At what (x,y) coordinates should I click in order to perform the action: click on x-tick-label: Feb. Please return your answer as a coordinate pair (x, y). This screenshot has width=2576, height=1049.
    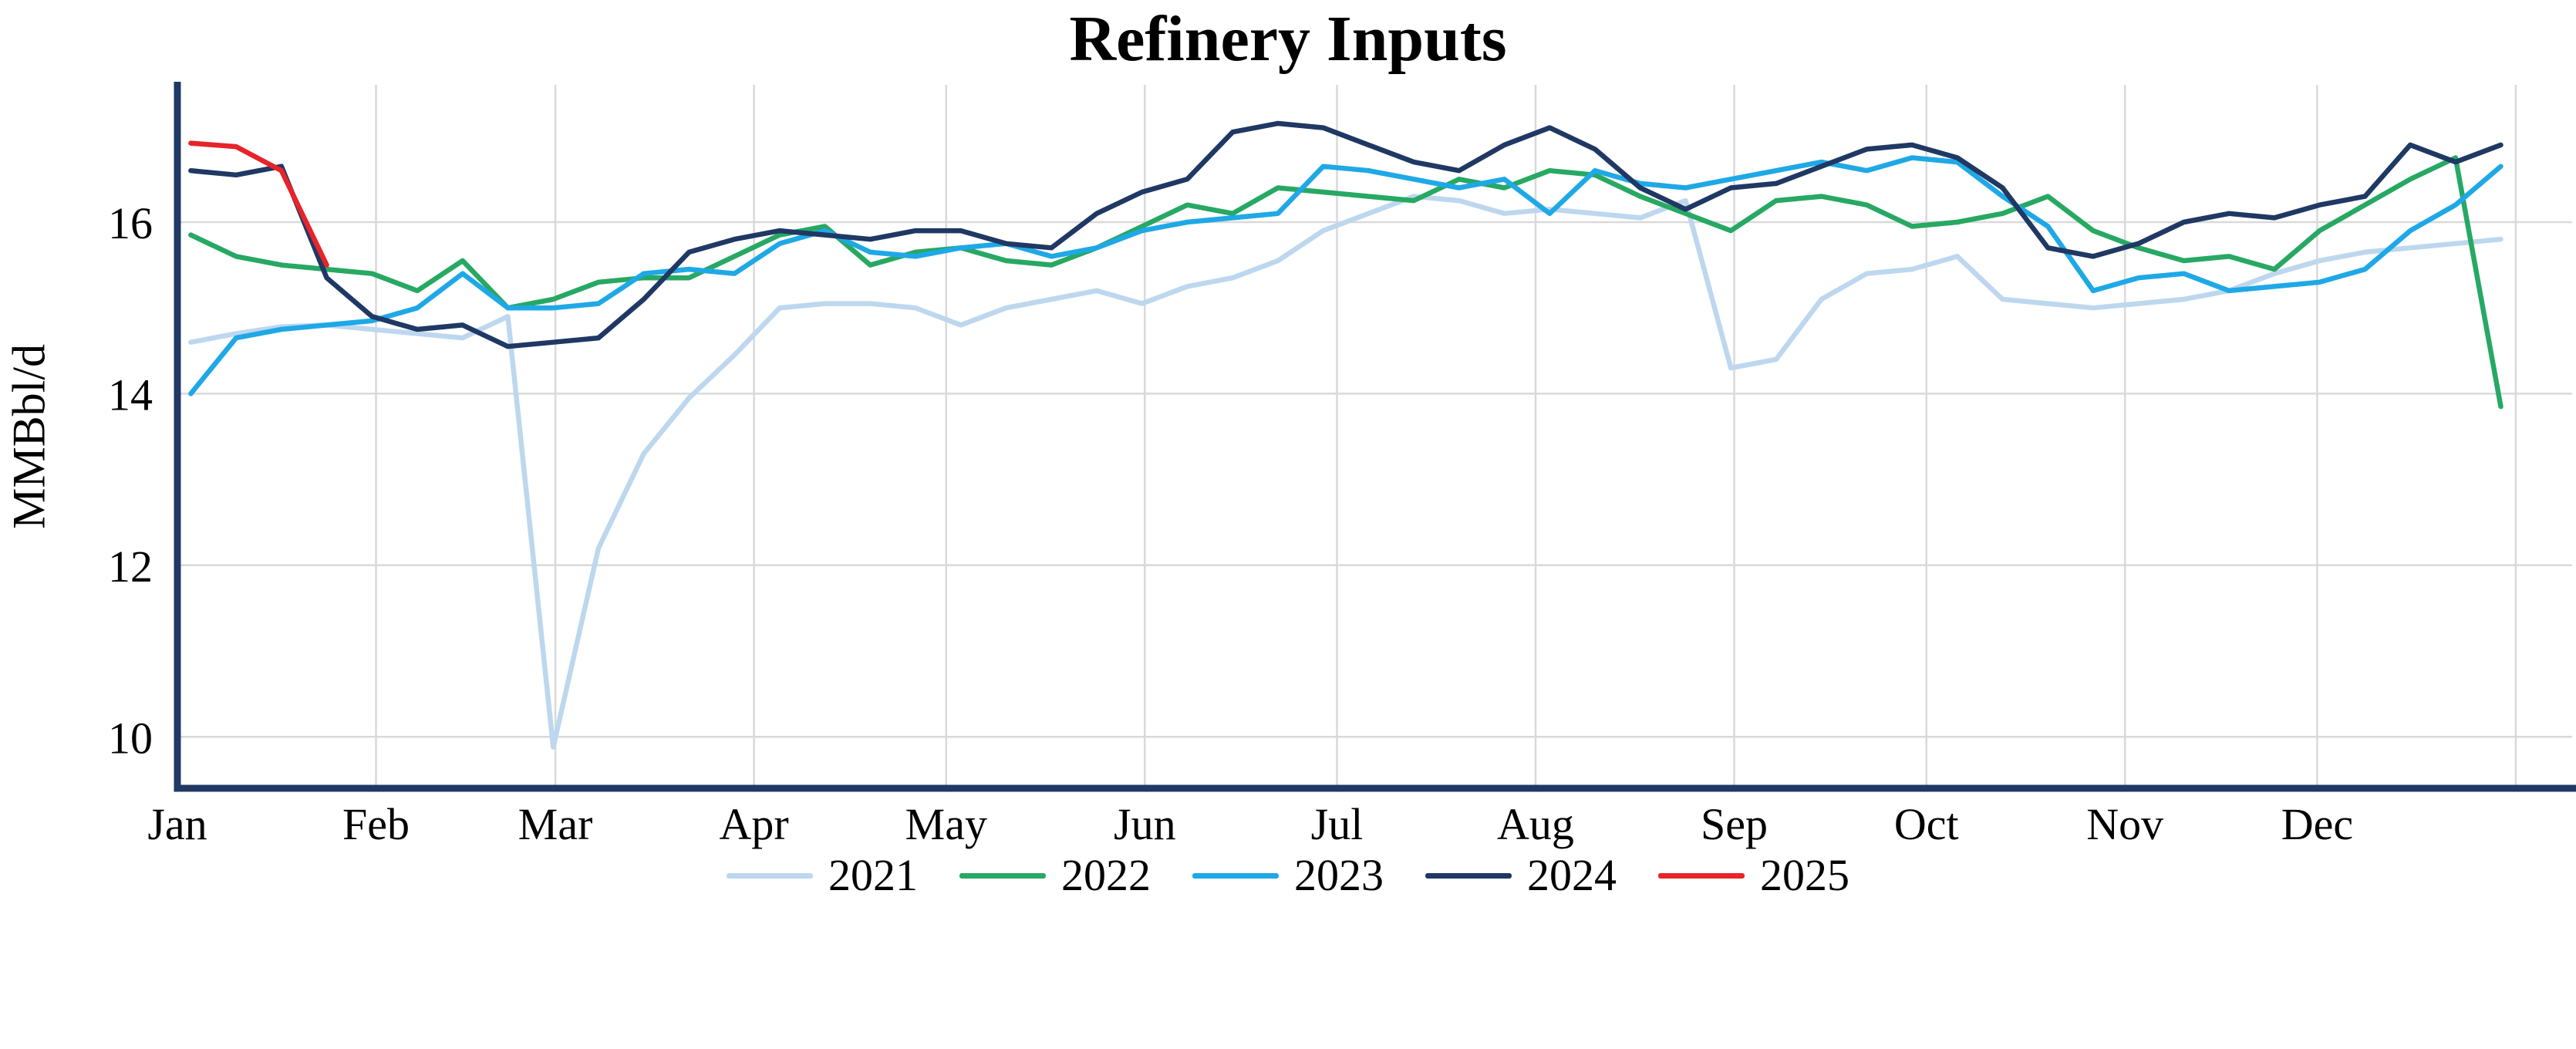
    Looking at the image, I should click on (376, 824).